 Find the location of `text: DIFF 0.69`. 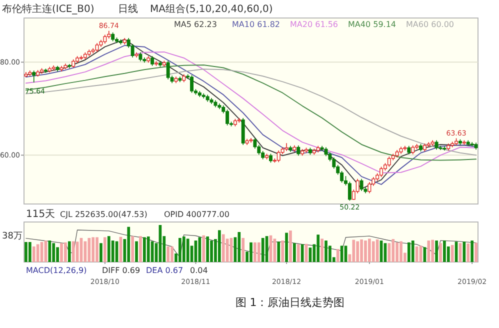

text: DIFF 0.69 is located at coordinates (121, 270).